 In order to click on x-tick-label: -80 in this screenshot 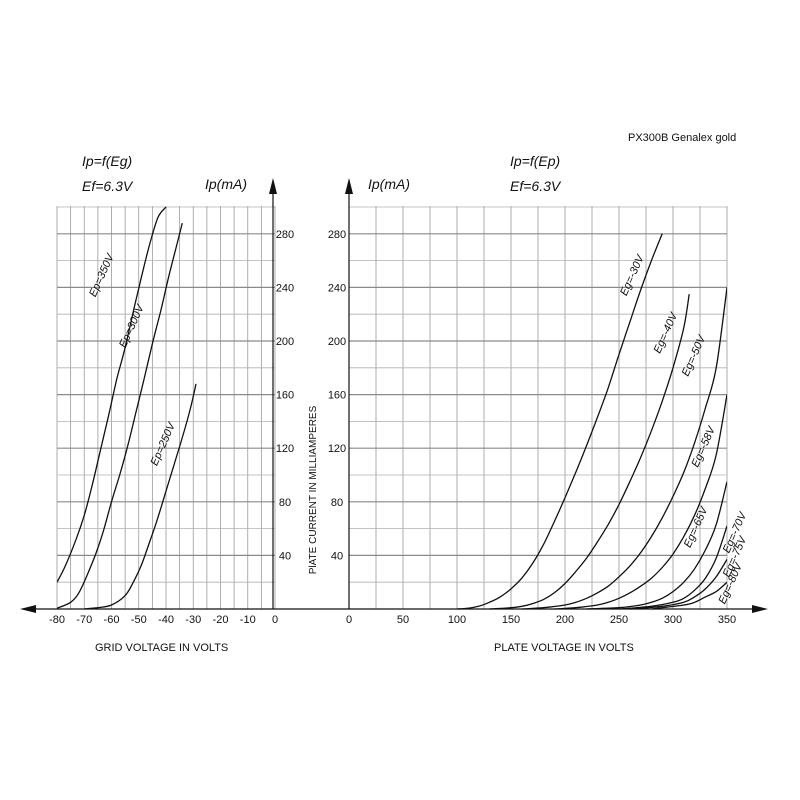, I will do `click(57, 620)`.